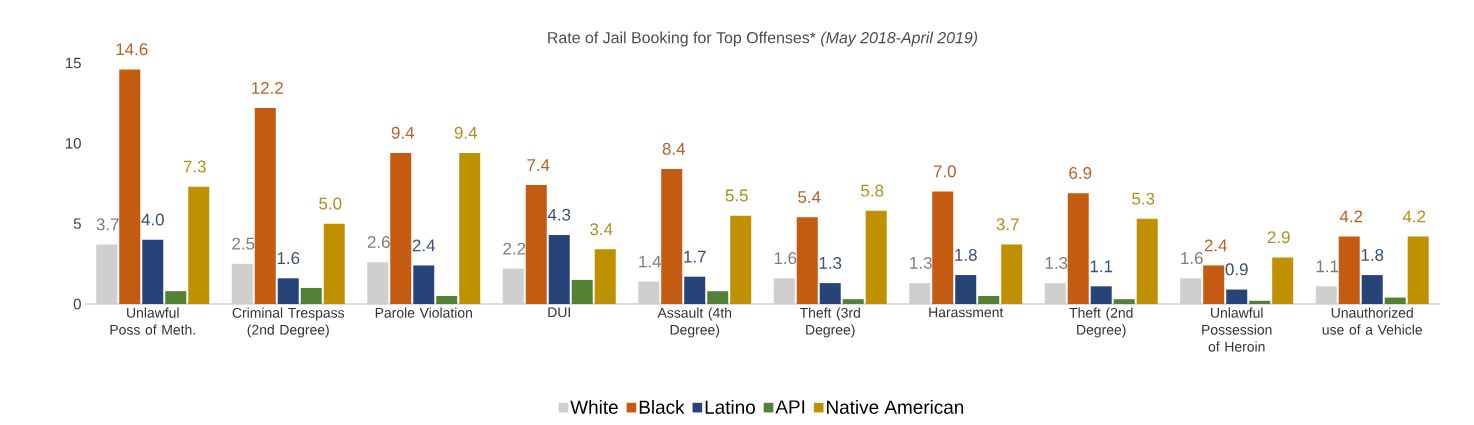 The width and height of the screenshot is (1474, 425). I want to click on x-tick-label: Unlawful Poss of Meth., so click(152, 321).